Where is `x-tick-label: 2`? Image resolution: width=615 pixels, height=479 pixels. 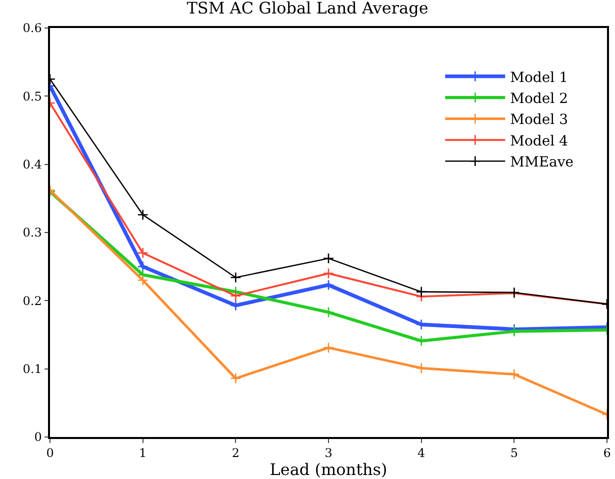 x-tick-label: 2 is located at coordinates (236, 453).